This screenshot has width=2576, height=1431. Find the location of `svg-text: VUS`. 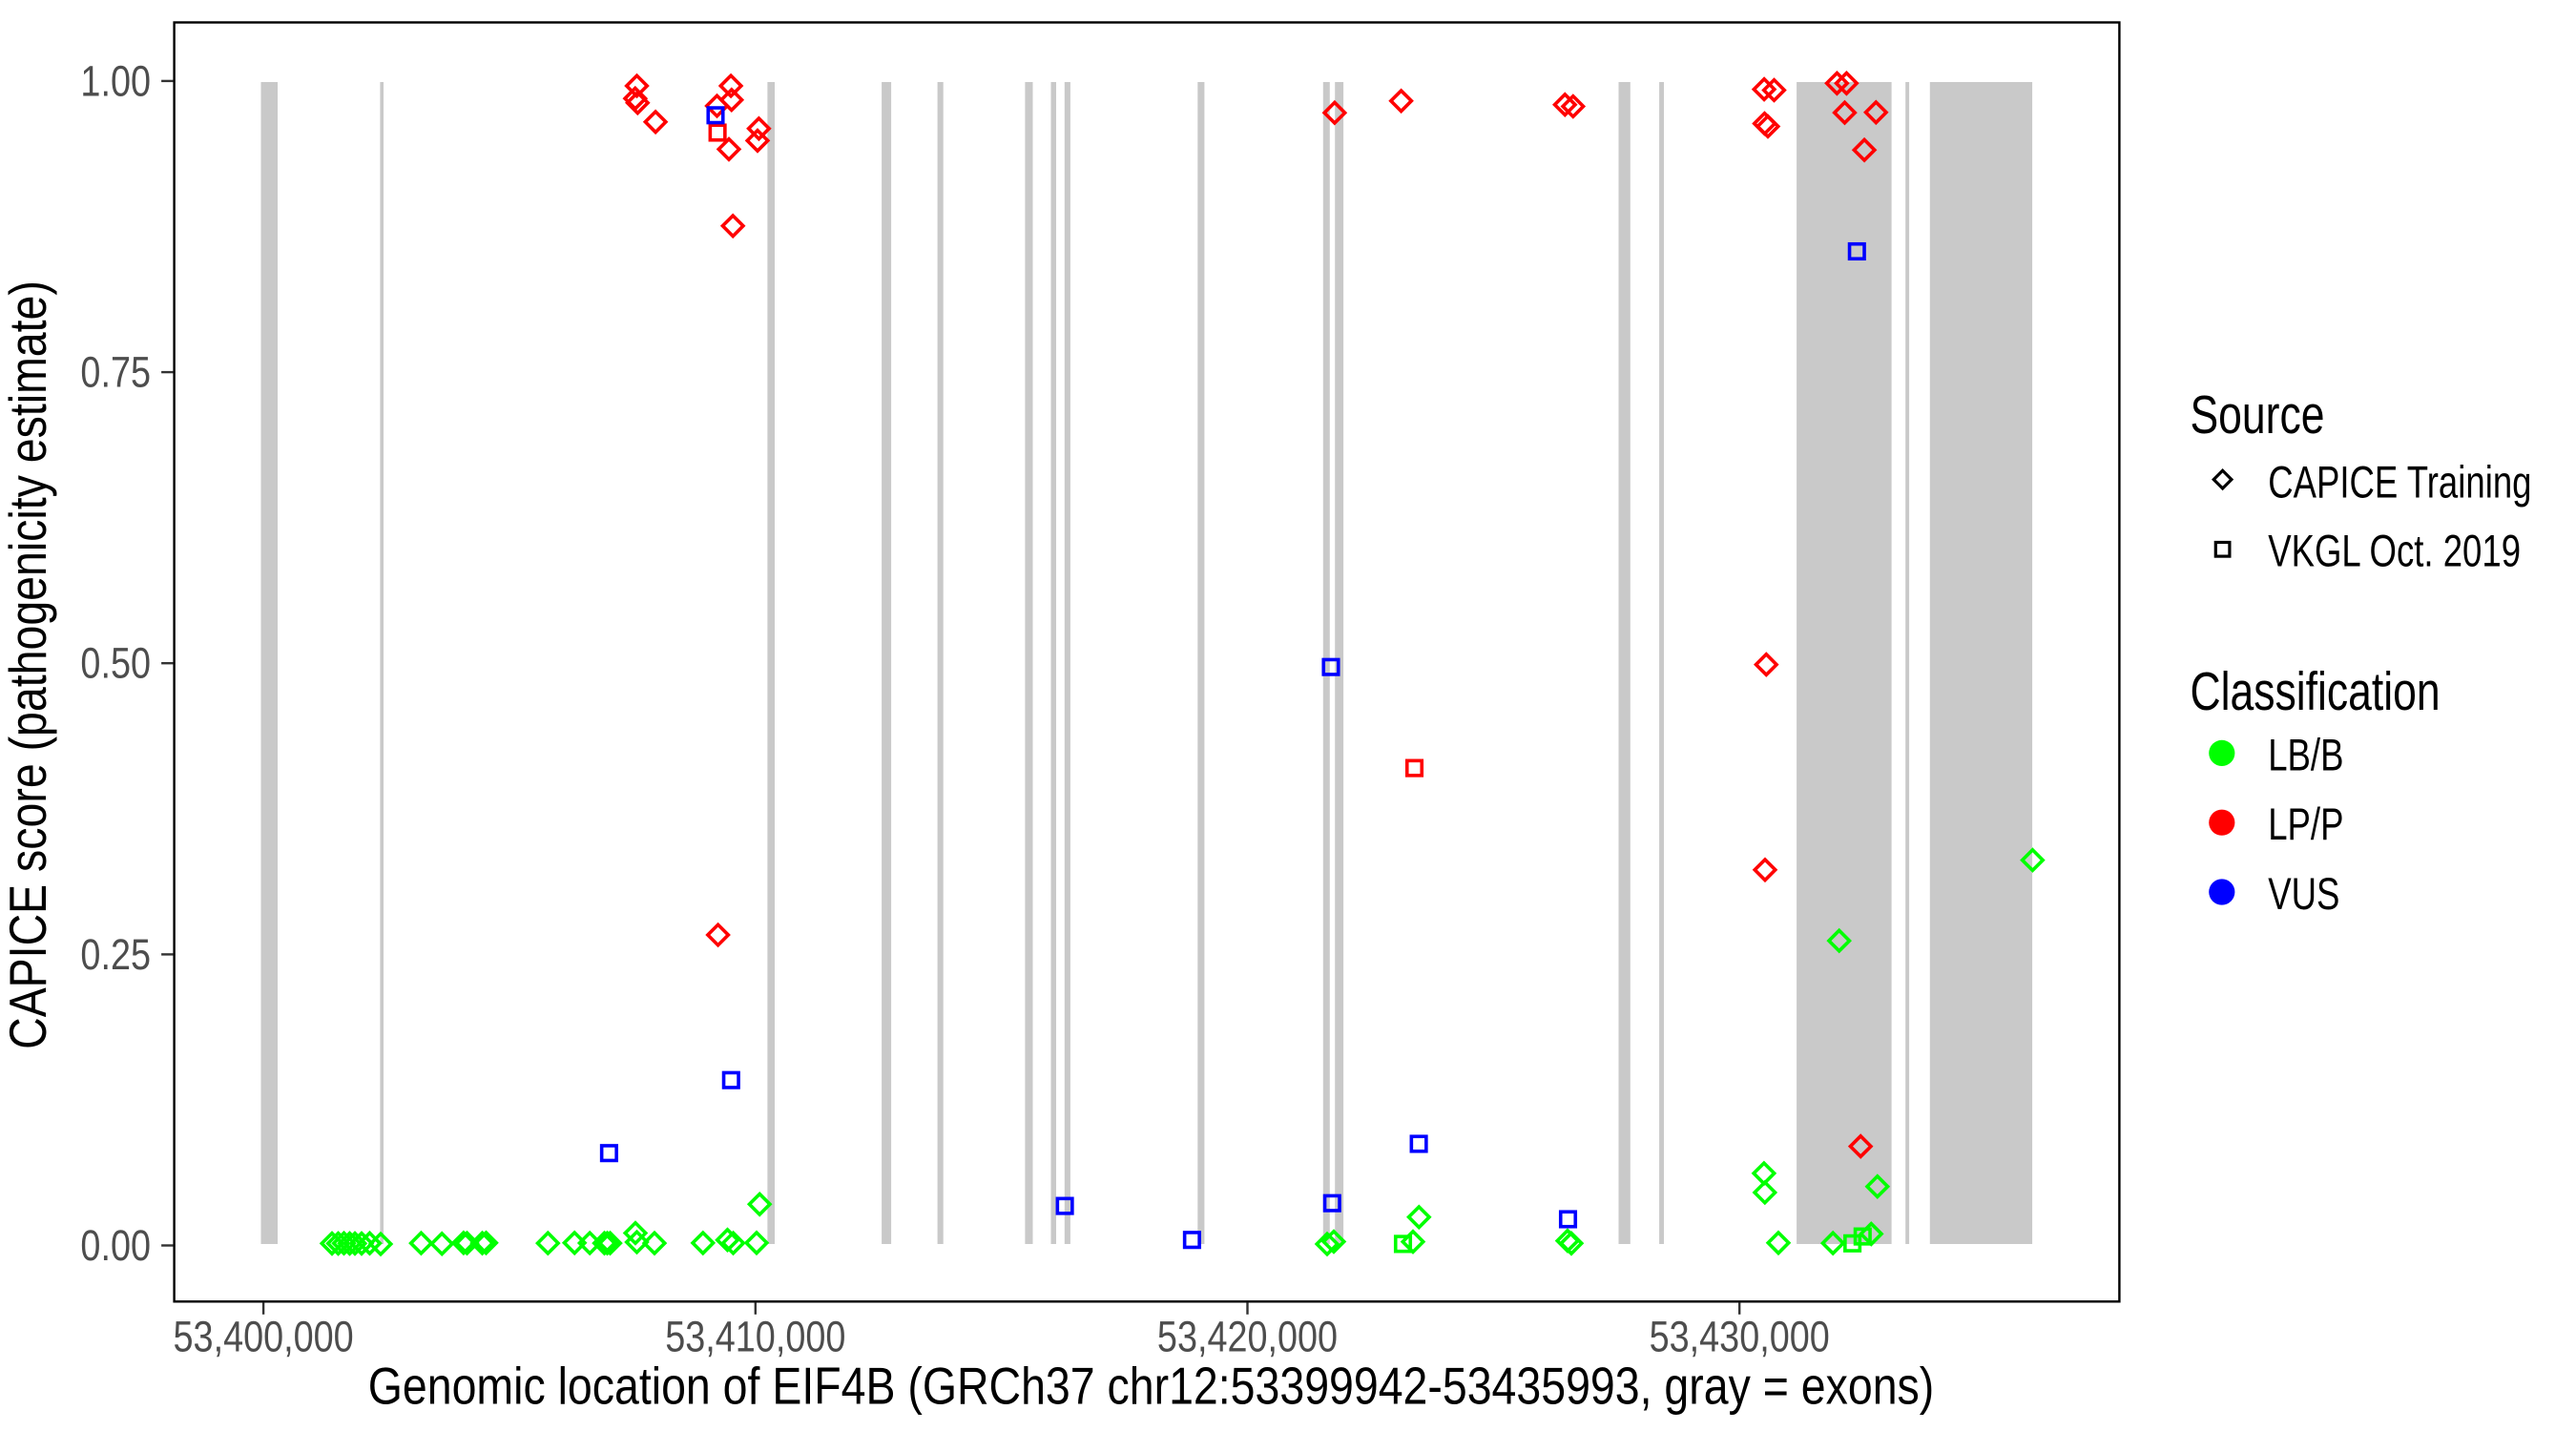

svg-text: VUS is located at coordinates (2303, 893).